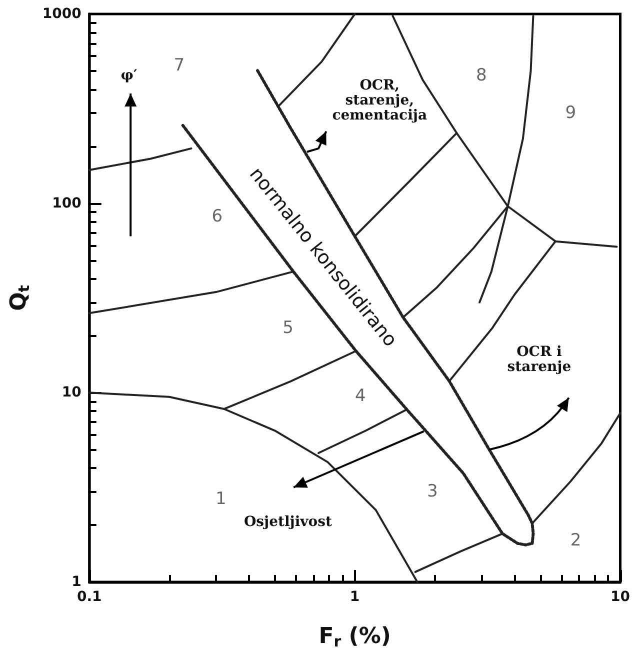 The width and height of the screenshot is (633, 670). What do you see at coordinates (432, 492) in the screenshot?
I see `annotation: 3` at bounding box center [432, 492].